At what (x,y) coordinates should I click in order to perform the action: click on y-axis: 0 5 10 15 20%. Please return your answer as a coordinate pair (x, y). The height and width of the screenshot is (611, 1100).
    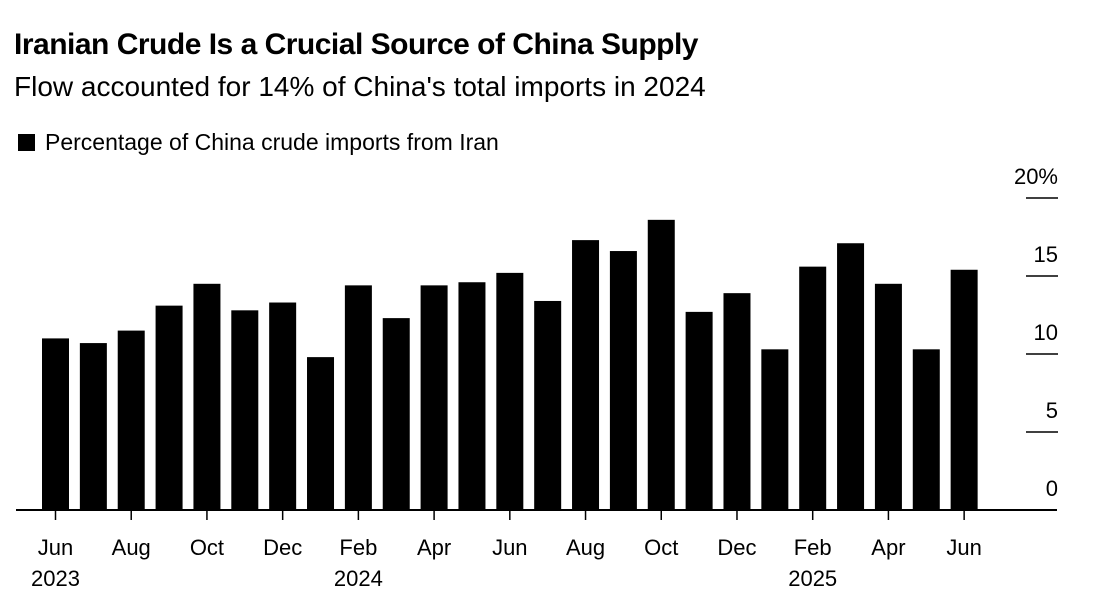
    Looking at the image, I should click on (1036, 332).